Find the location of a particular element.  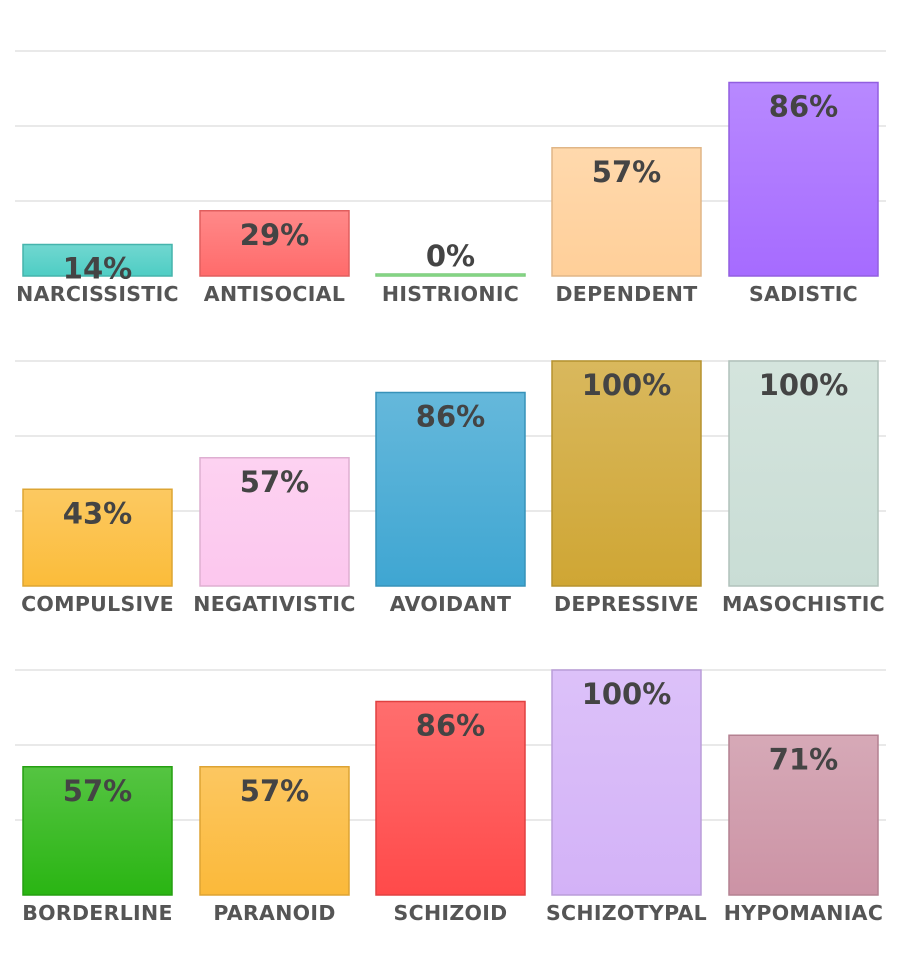

category-label: HISTRIONIC is located at coordinates (450, 294).